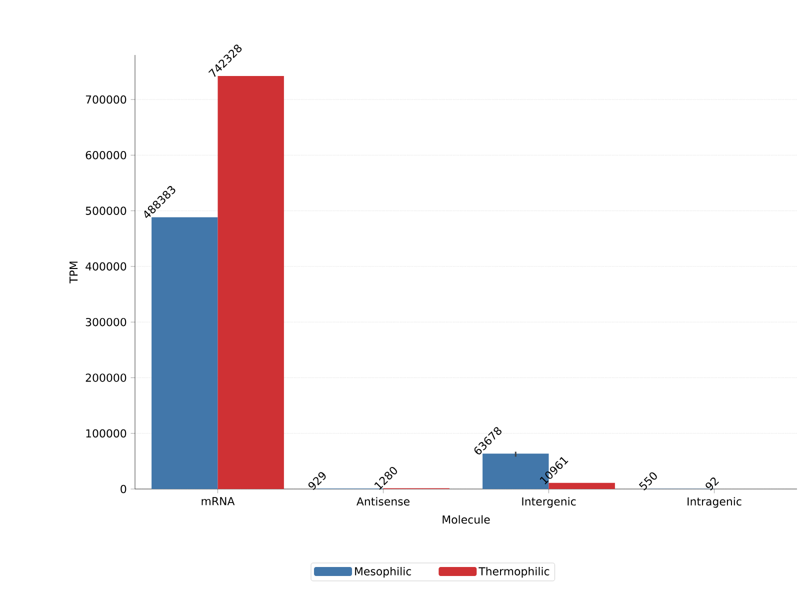 This screenshot has width=798, height=602. What do you see at coordinates (123, 489) in the screenshot?
I see `y-tick-label: 0` at bounding box center [123, 489].